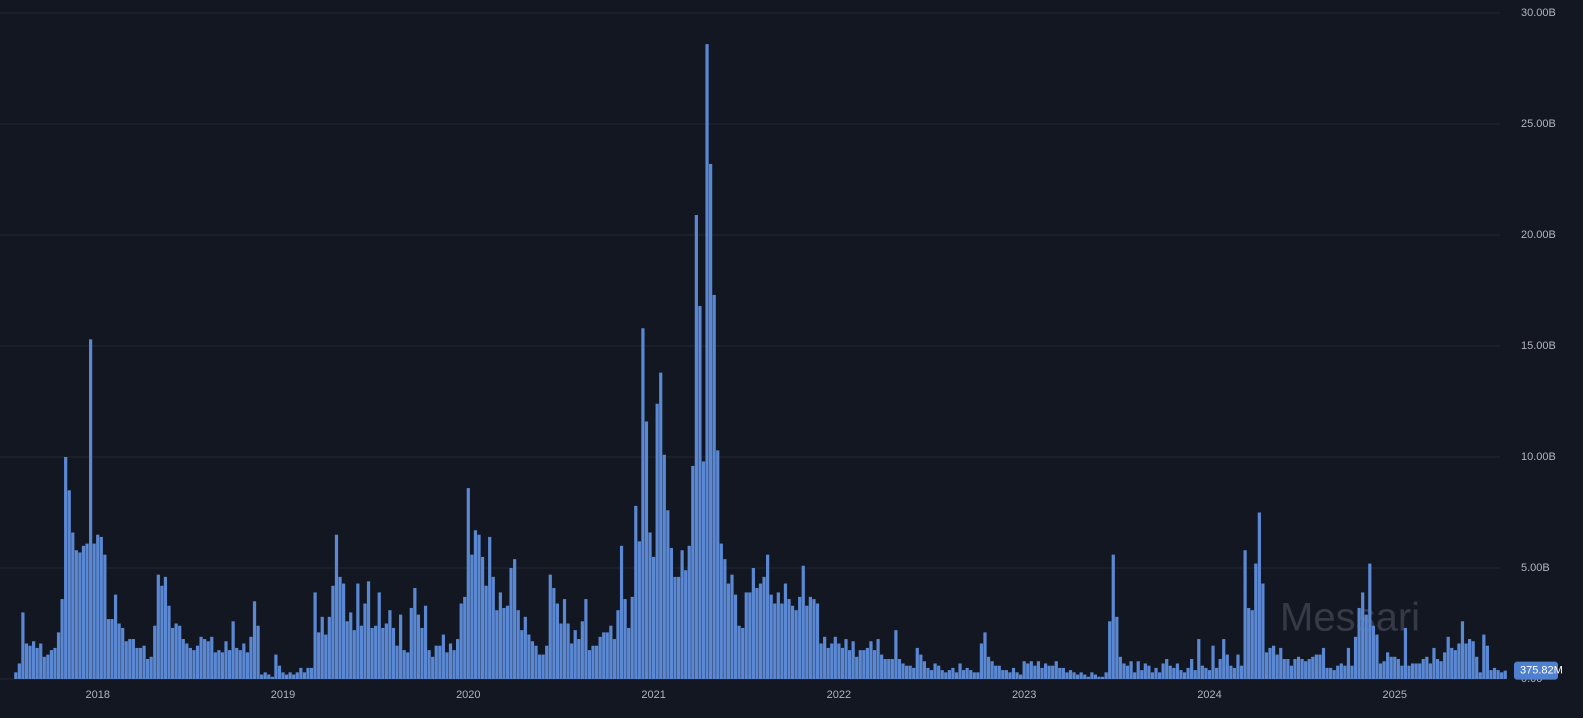 The image size is (1583, 718). Describe the element at coordinates (283, 695) in the screenshot. I see `x-tick-label: 2019` at that location.